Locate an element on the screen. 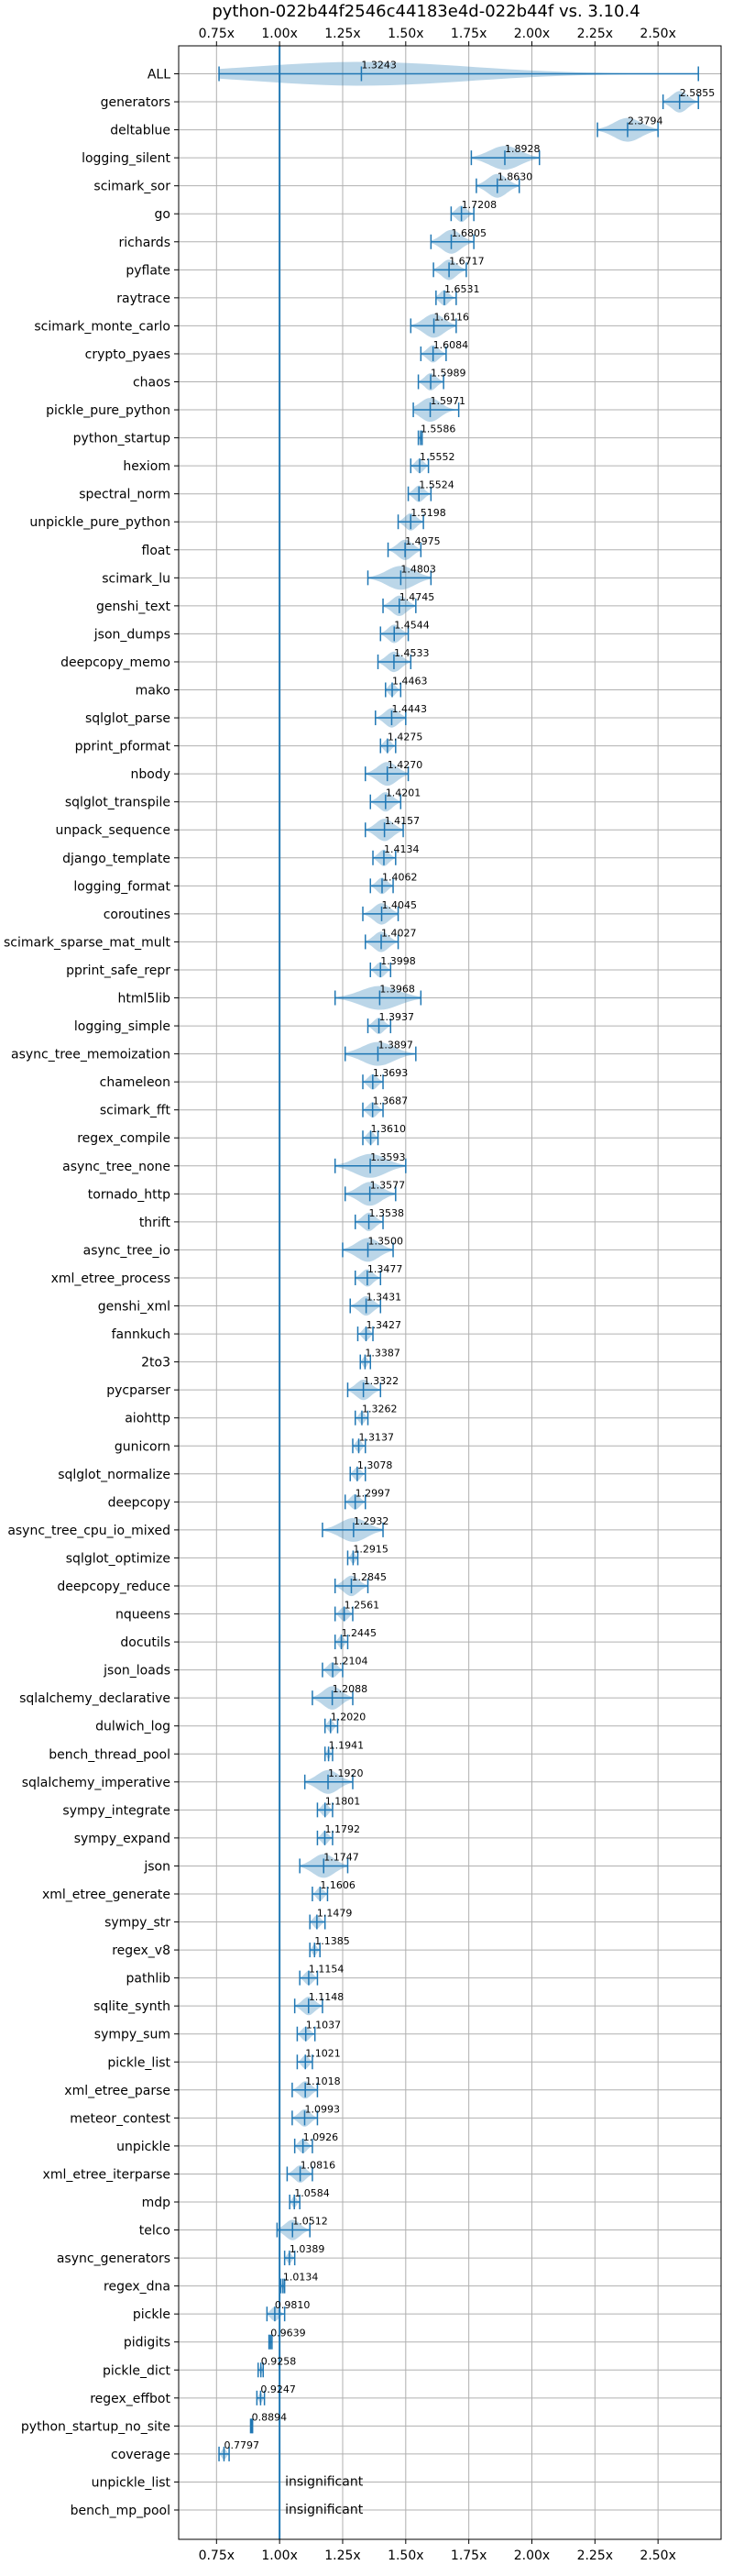 Image resolution: width=733 pixels, height=2576 pixels. value-label: 1.4544 is located at coordinates (412, 625).